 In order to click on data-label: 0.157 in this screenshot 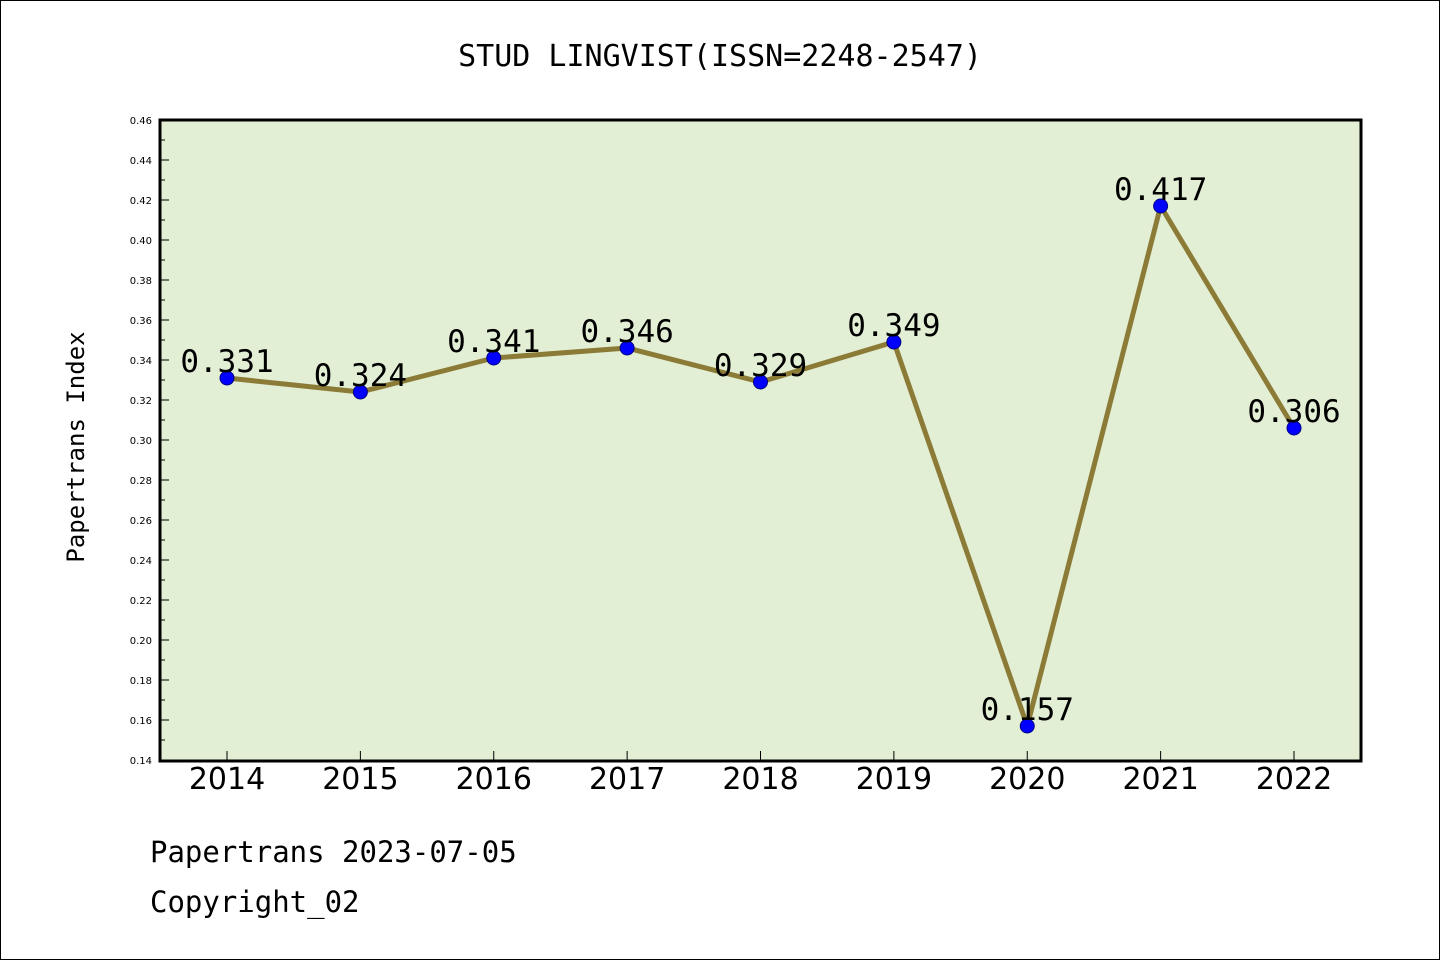, I will do `click(1027, 710)`.